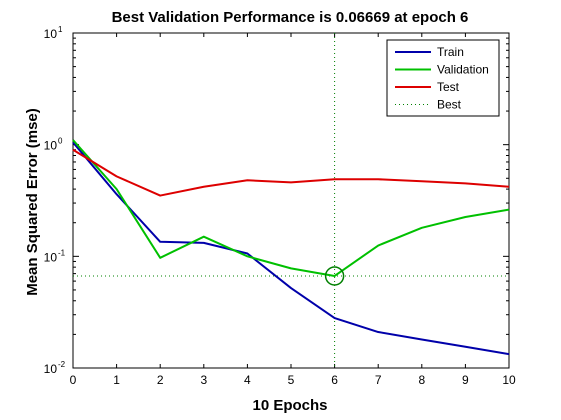  I want to click on x-tick-label: 0, so click(73, 380).